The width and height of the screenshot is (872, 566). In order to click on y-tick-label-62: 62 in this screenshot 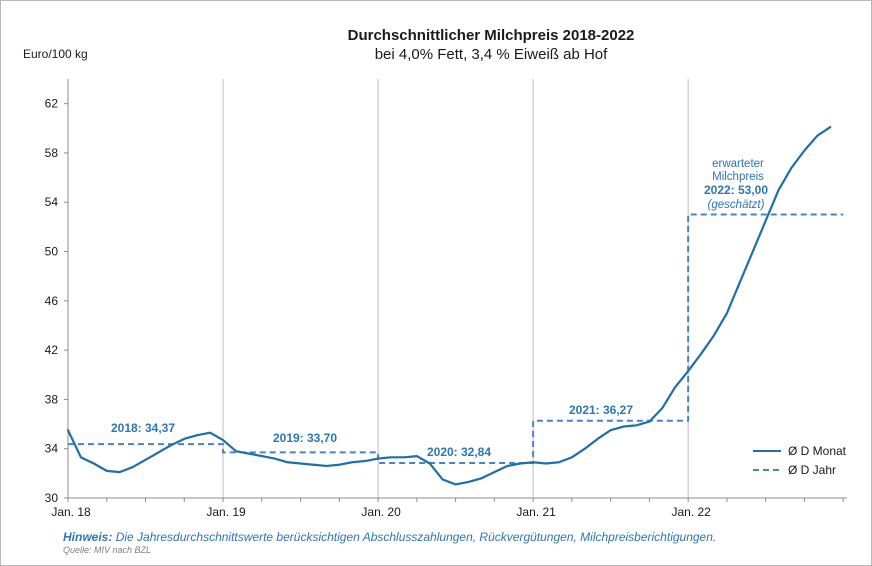, I will do `click(52, 104)`.